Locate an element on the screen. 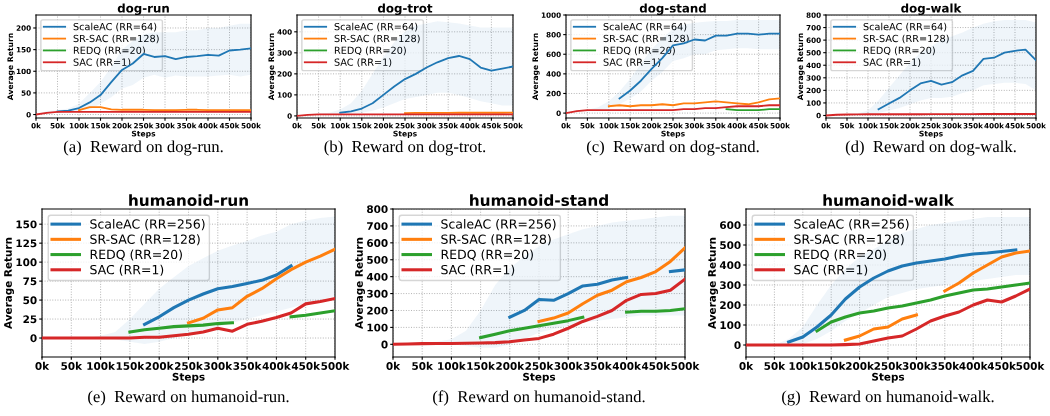 The width and height of the screenshot is (1050, 416). chart-title: dog-run is located at coordinates (143, 9).